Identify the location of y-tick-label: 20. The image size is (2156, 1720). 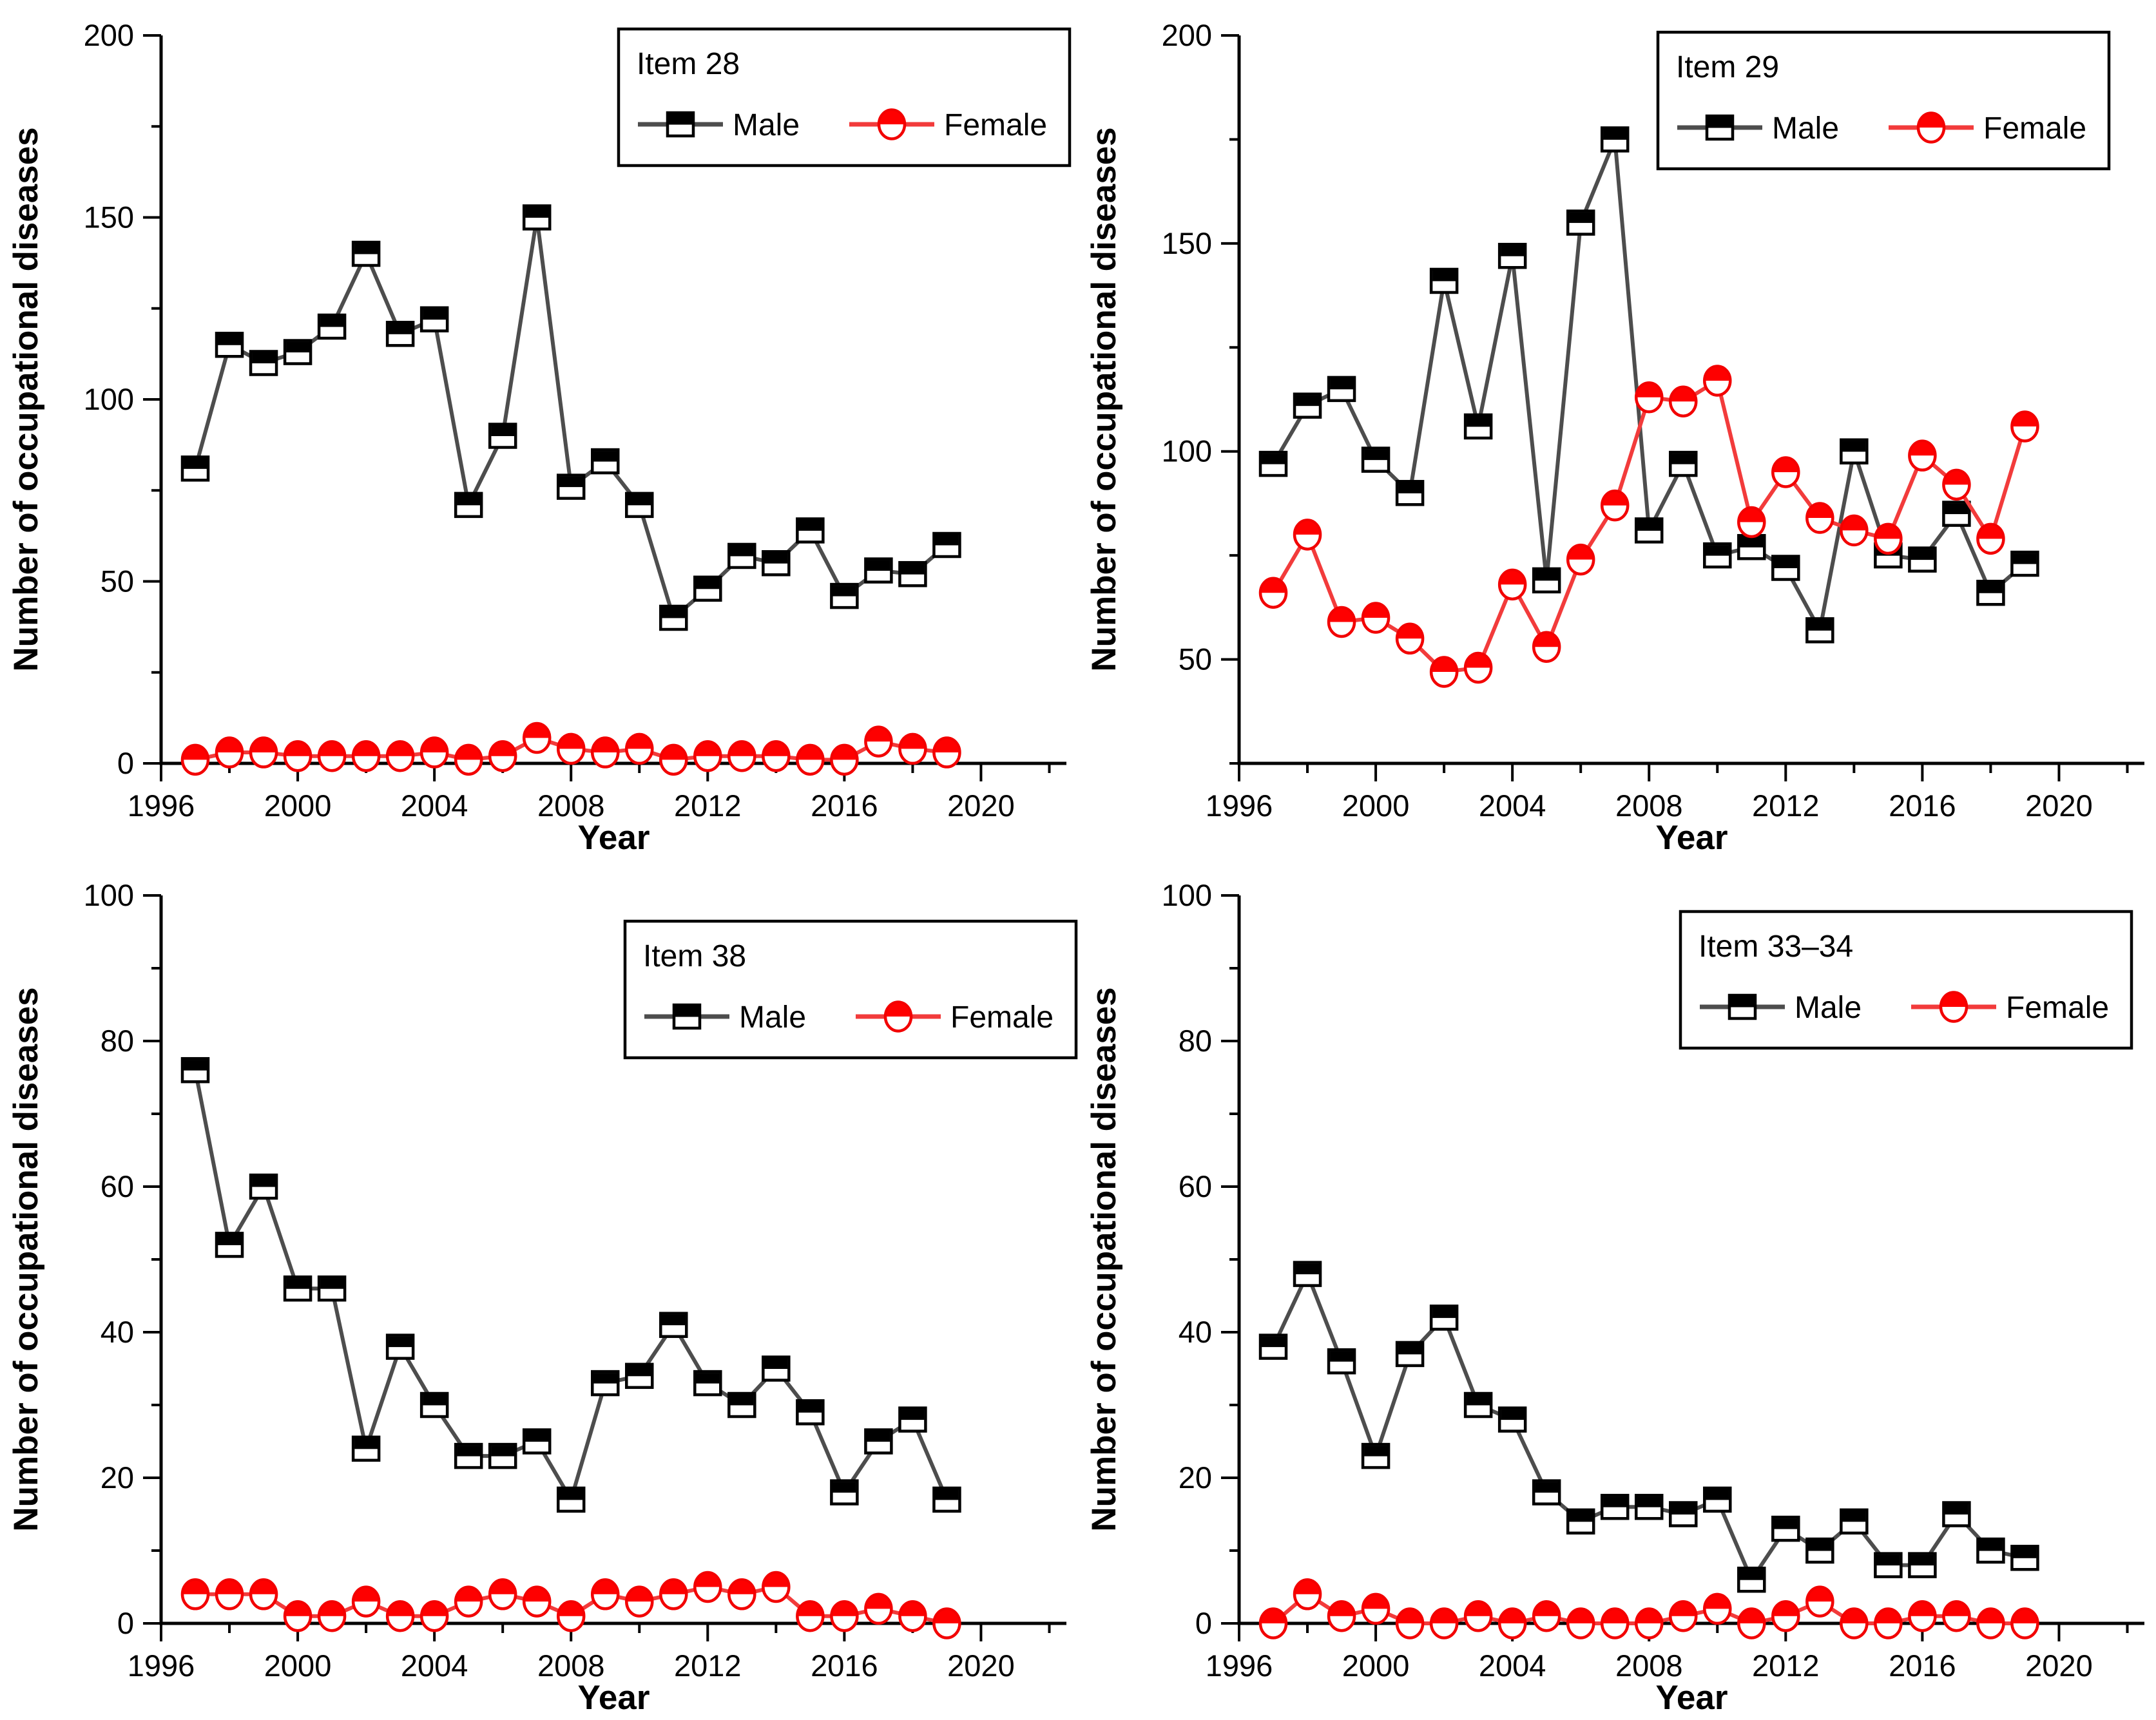
(118, 1477).